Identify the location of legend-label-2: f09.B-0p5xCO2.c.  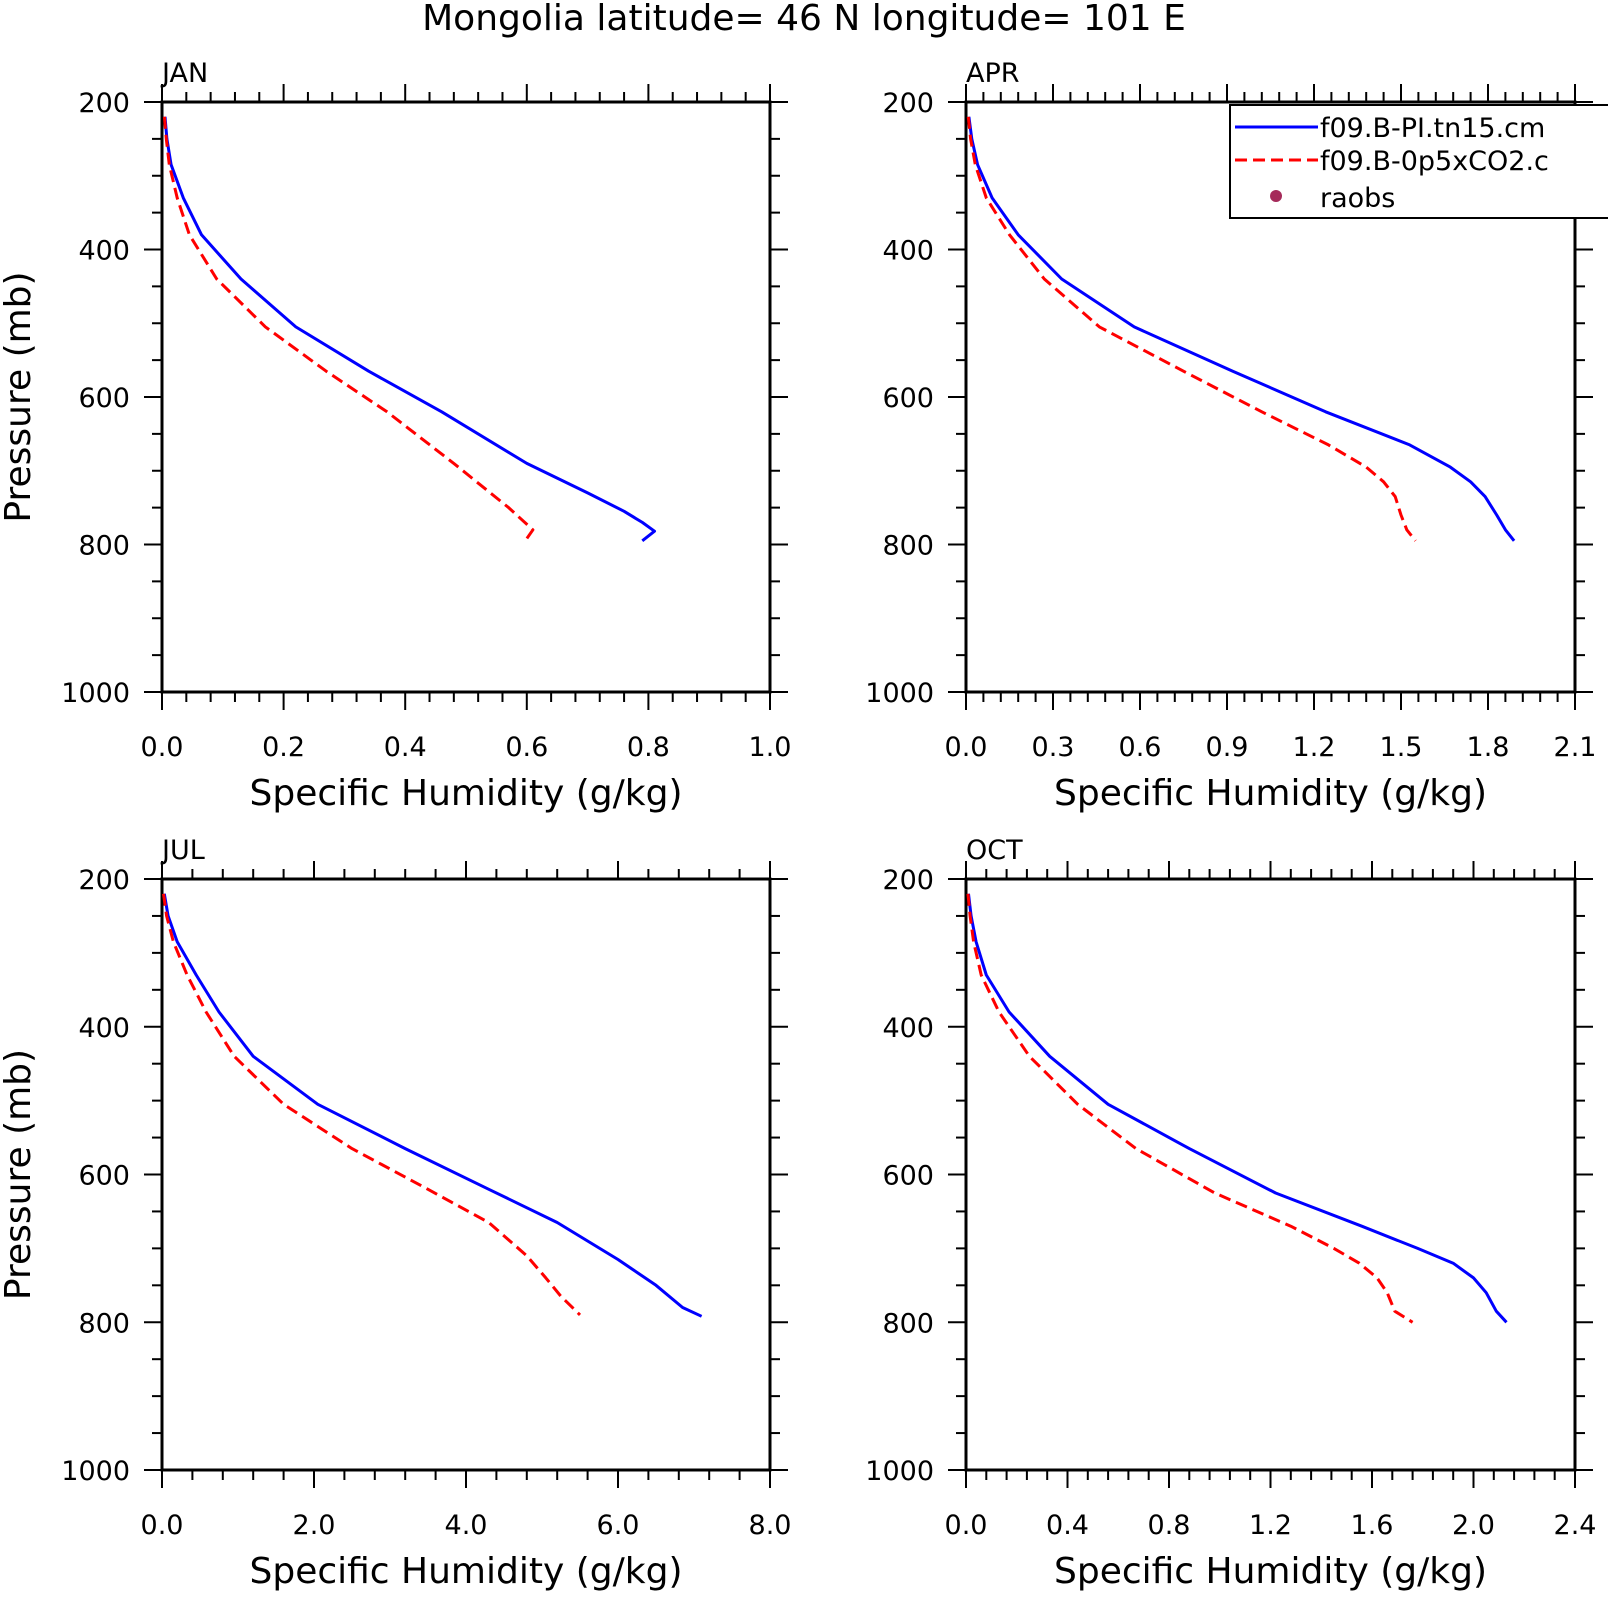
(1434, 161).